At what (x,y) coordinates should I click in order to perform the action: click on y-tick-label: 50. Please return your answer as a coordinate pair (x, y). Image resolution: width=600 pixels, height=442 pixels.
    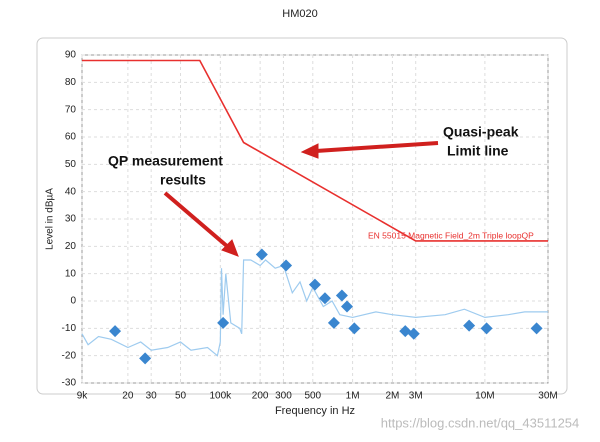
    Looking at the image, I should click on (71, 164).